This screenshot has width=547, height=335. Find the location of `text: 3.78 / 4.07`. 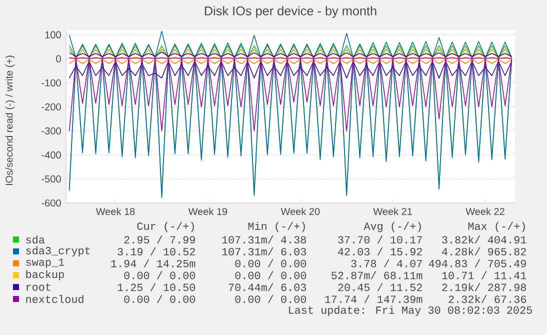

text: 3.78 / 4.07 is located at coordinates (386, 263).